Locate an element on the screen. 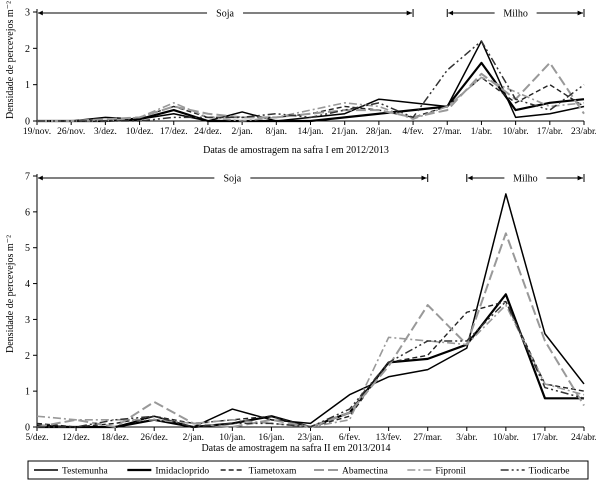 The width and height of the screenshot is (596, 484). x-tick-label: 5/dez. is located at coordinates (37, 438).